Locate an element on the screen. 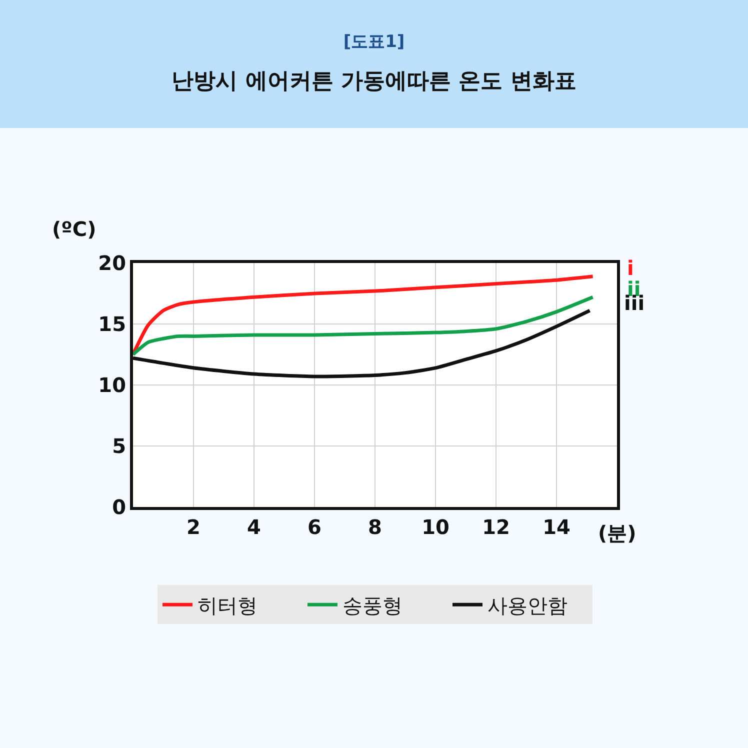 This screenshot has height=748, width=748. legend-label: 사용안함 is located at coordinates (528, 605).